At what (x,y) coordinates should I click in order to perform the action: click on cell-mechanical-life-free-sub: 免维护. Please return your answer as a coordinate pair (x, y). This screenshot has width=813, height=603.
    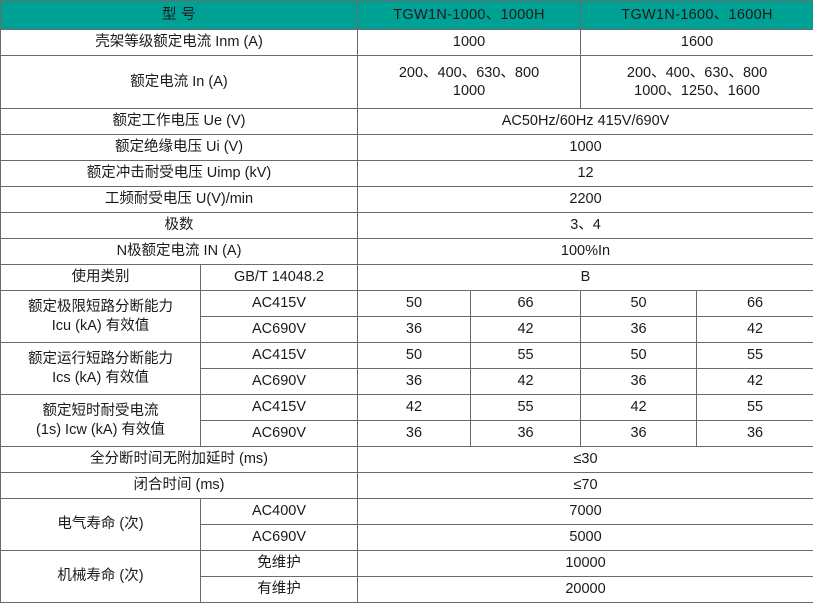
    Looking at the image, I should click on (279, 563).